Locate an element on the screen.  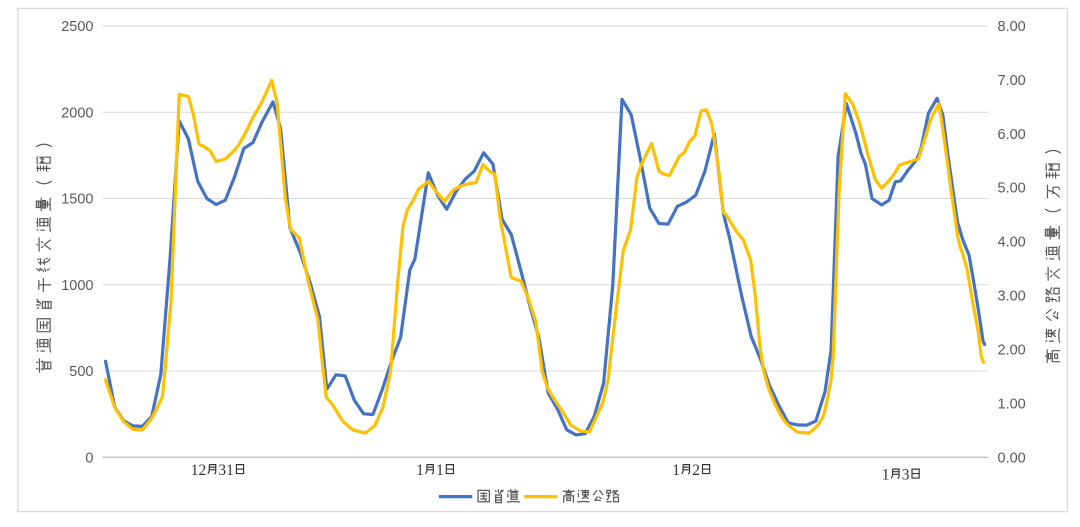
svg-text: 3 is located at coordinates (906, 475).